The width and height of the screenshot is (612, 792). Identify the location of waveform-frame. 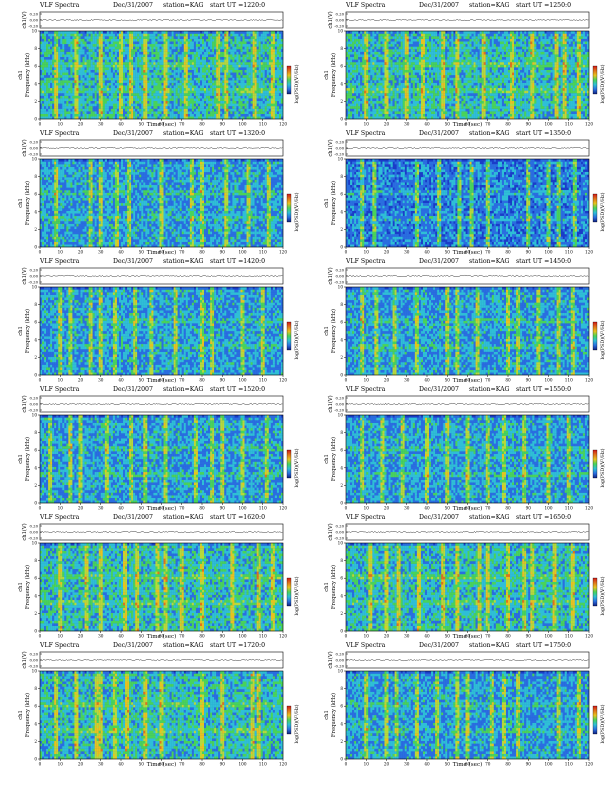
(161, 276).